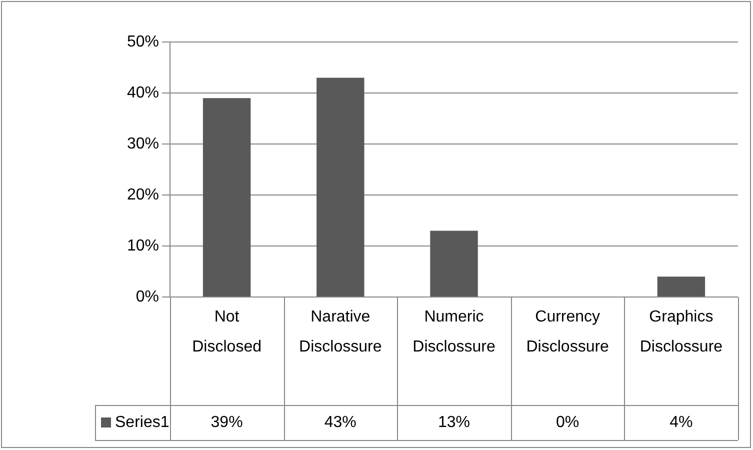 Image resolution: width=753 pixels, height=450 pixels. Describe the element at coordinates (454, 422) in the screenshot. I see `data-label: 13%` at that location.